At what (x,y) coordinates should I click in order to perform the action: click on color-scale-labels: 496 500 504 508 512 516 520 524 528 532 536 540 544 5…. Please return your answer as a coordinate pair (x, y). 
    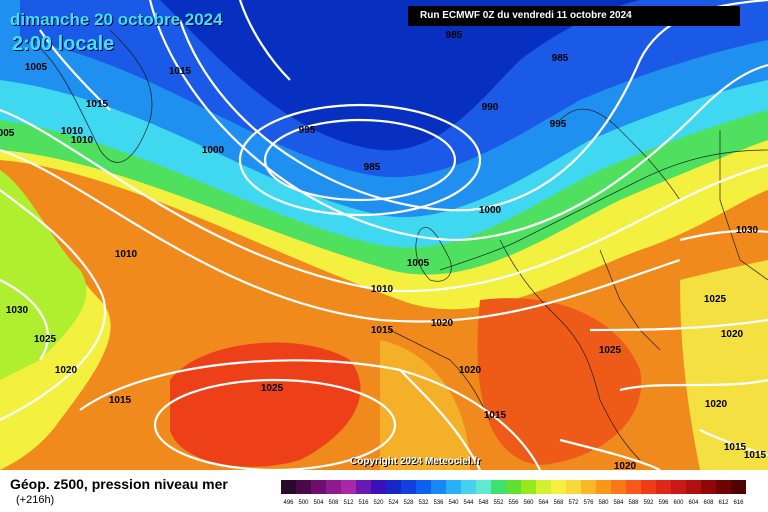
    Looking at the image, I should click on (513, 503).